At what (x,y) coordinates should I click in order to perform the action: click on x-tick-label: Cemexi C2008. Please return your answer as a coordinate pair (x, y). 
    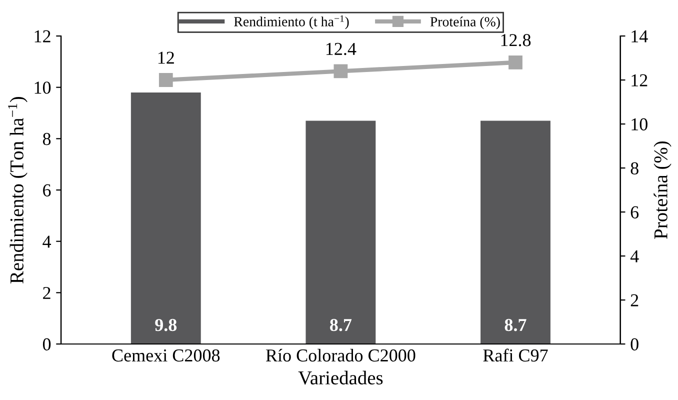
    Looking at the image, I should click on (166, 355).